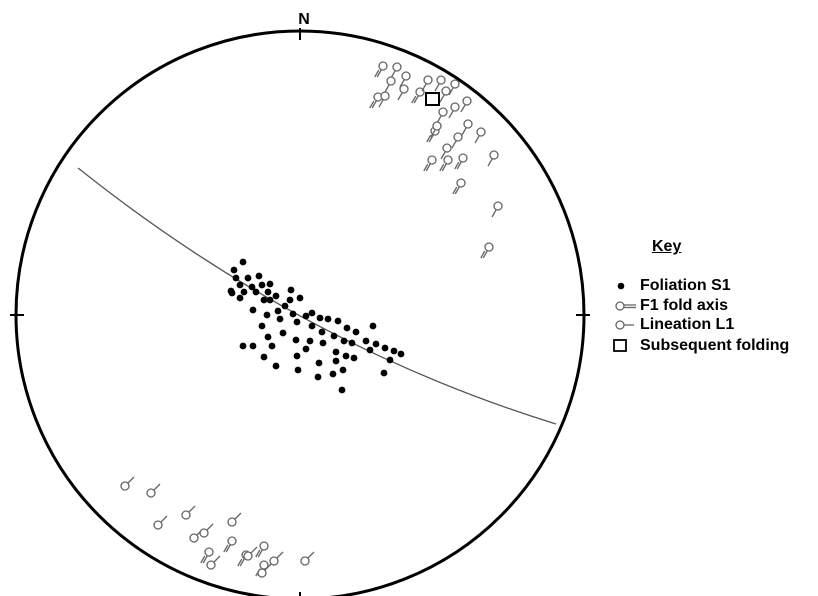 This screenshot has width=818, height=596. What do you see at coordinates (685, 285) in the screenshot?
I see `key-label: Foliation S1` at bounding box center [685, 285].